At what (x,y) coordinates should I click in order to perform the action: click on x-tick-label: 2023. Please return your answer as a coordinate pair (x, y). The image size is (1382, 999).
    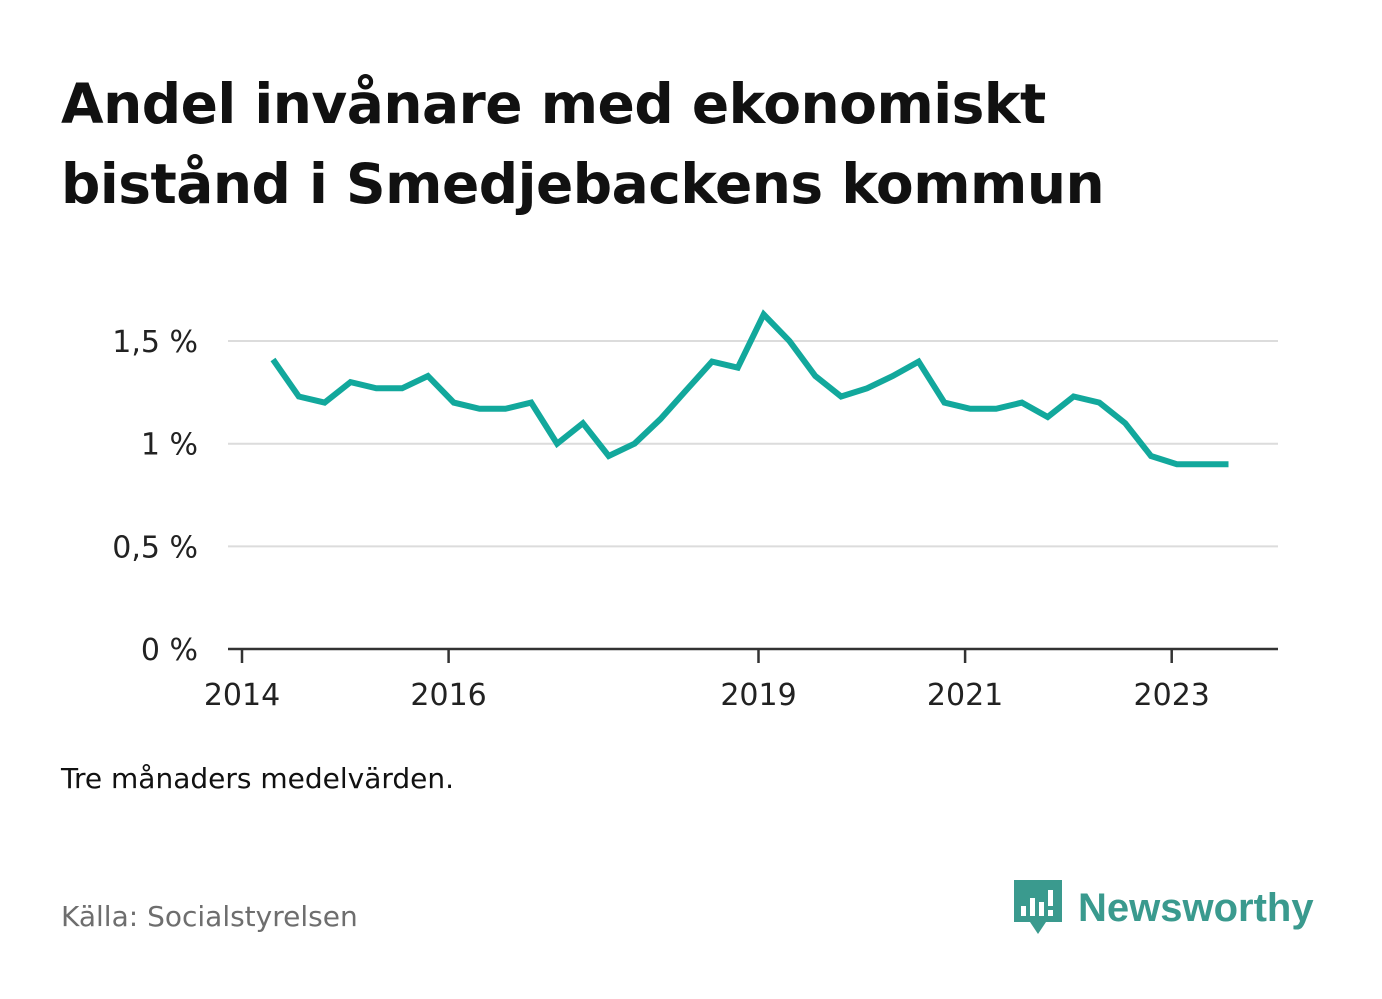
    Looking at the image, I should click on (1172, 695).